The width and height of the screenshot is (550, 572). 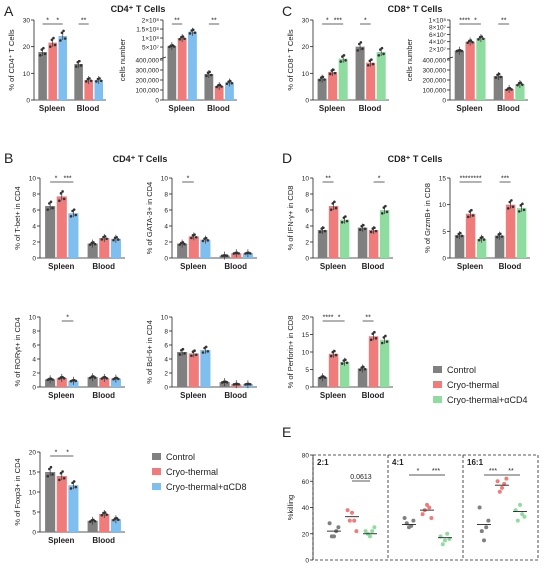 What do you see at coordinates (201, 223) in the screenshot?
I see `chart-b2: 0 2 4 6 8 10 % of GATA-3+ in CD4 Spleen Blood *` at bounding box center [201, 223].